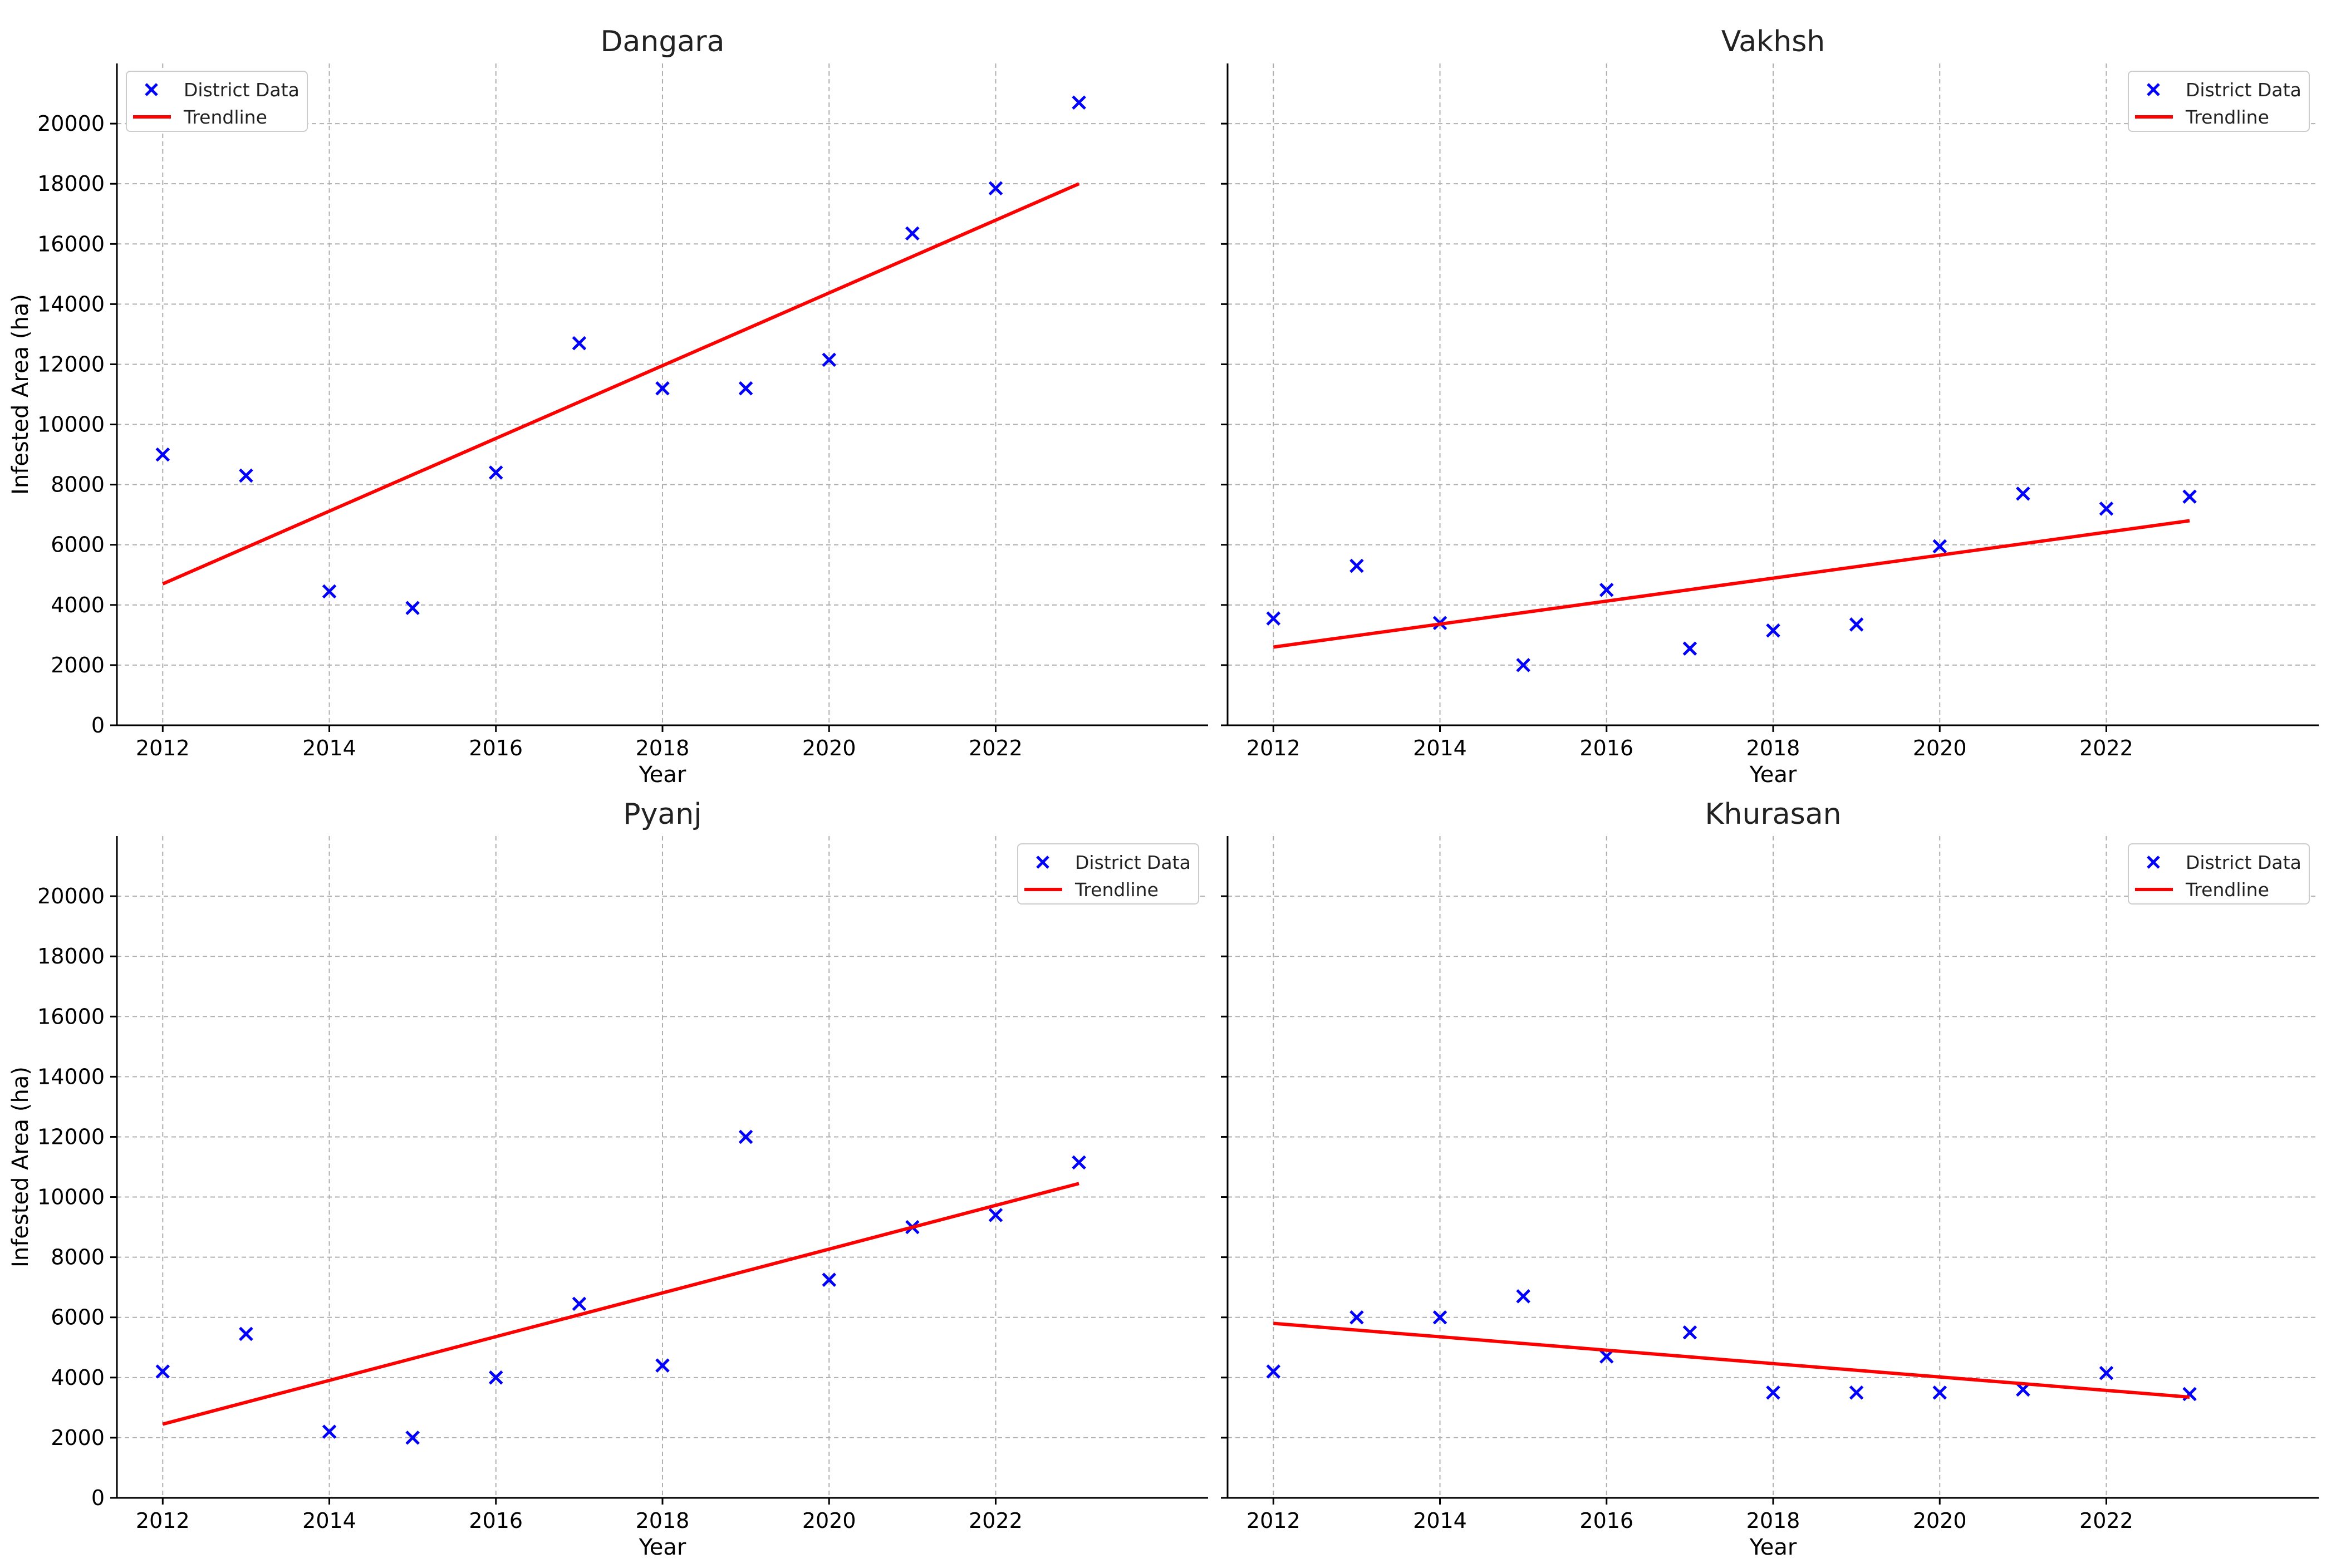  I want to click on y-tick-label: 10000, so click(71, 1197).